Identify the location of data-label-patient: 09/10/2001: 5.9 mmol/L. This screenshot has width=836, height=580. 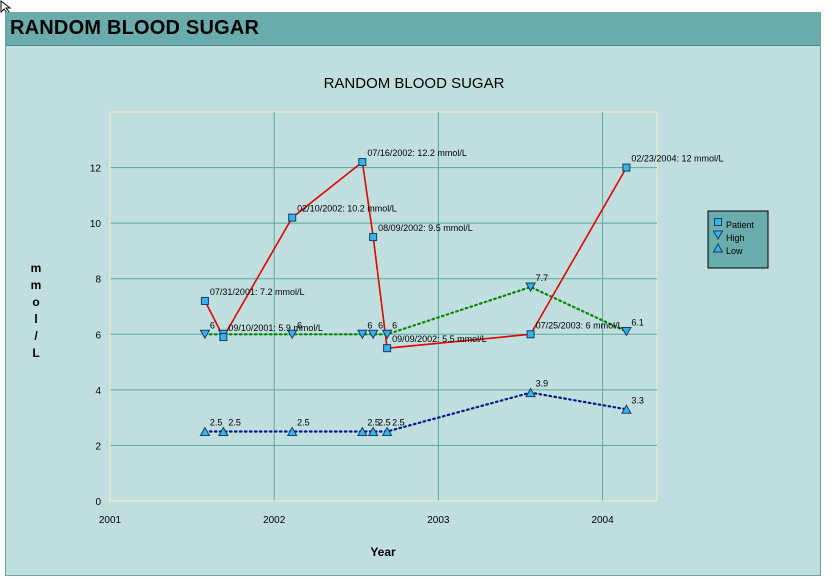
(275, 328).